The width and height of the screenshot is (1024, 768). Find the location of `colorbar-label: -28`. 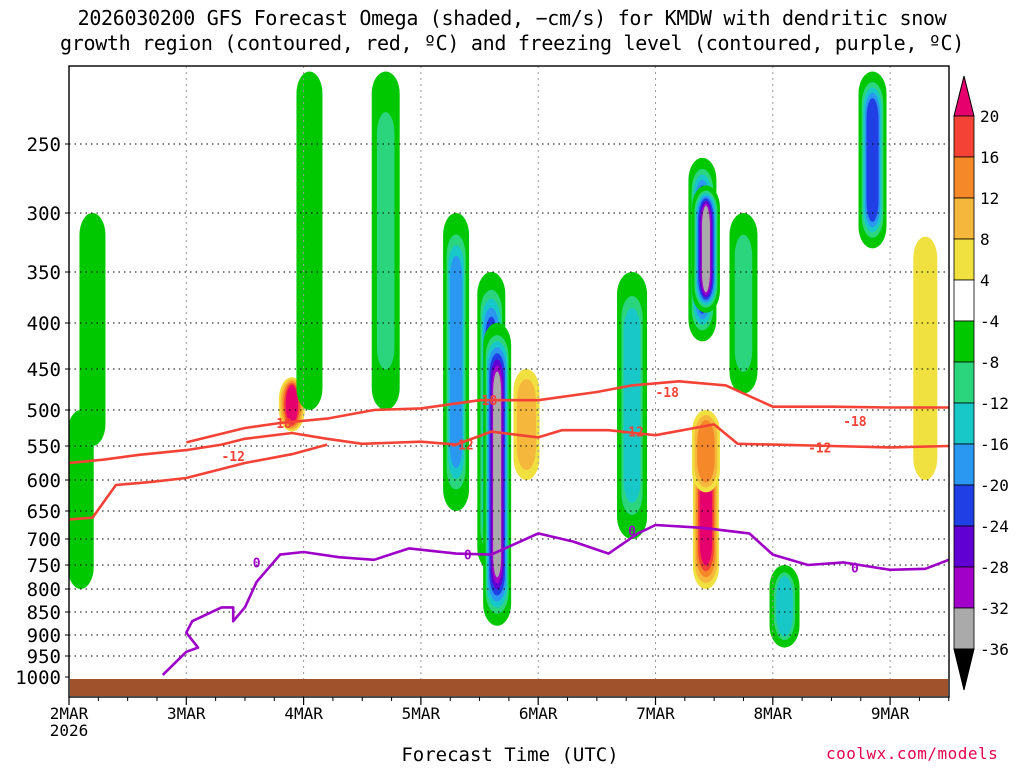

colorbar-label: -28 is located at coordinates (994, 567).